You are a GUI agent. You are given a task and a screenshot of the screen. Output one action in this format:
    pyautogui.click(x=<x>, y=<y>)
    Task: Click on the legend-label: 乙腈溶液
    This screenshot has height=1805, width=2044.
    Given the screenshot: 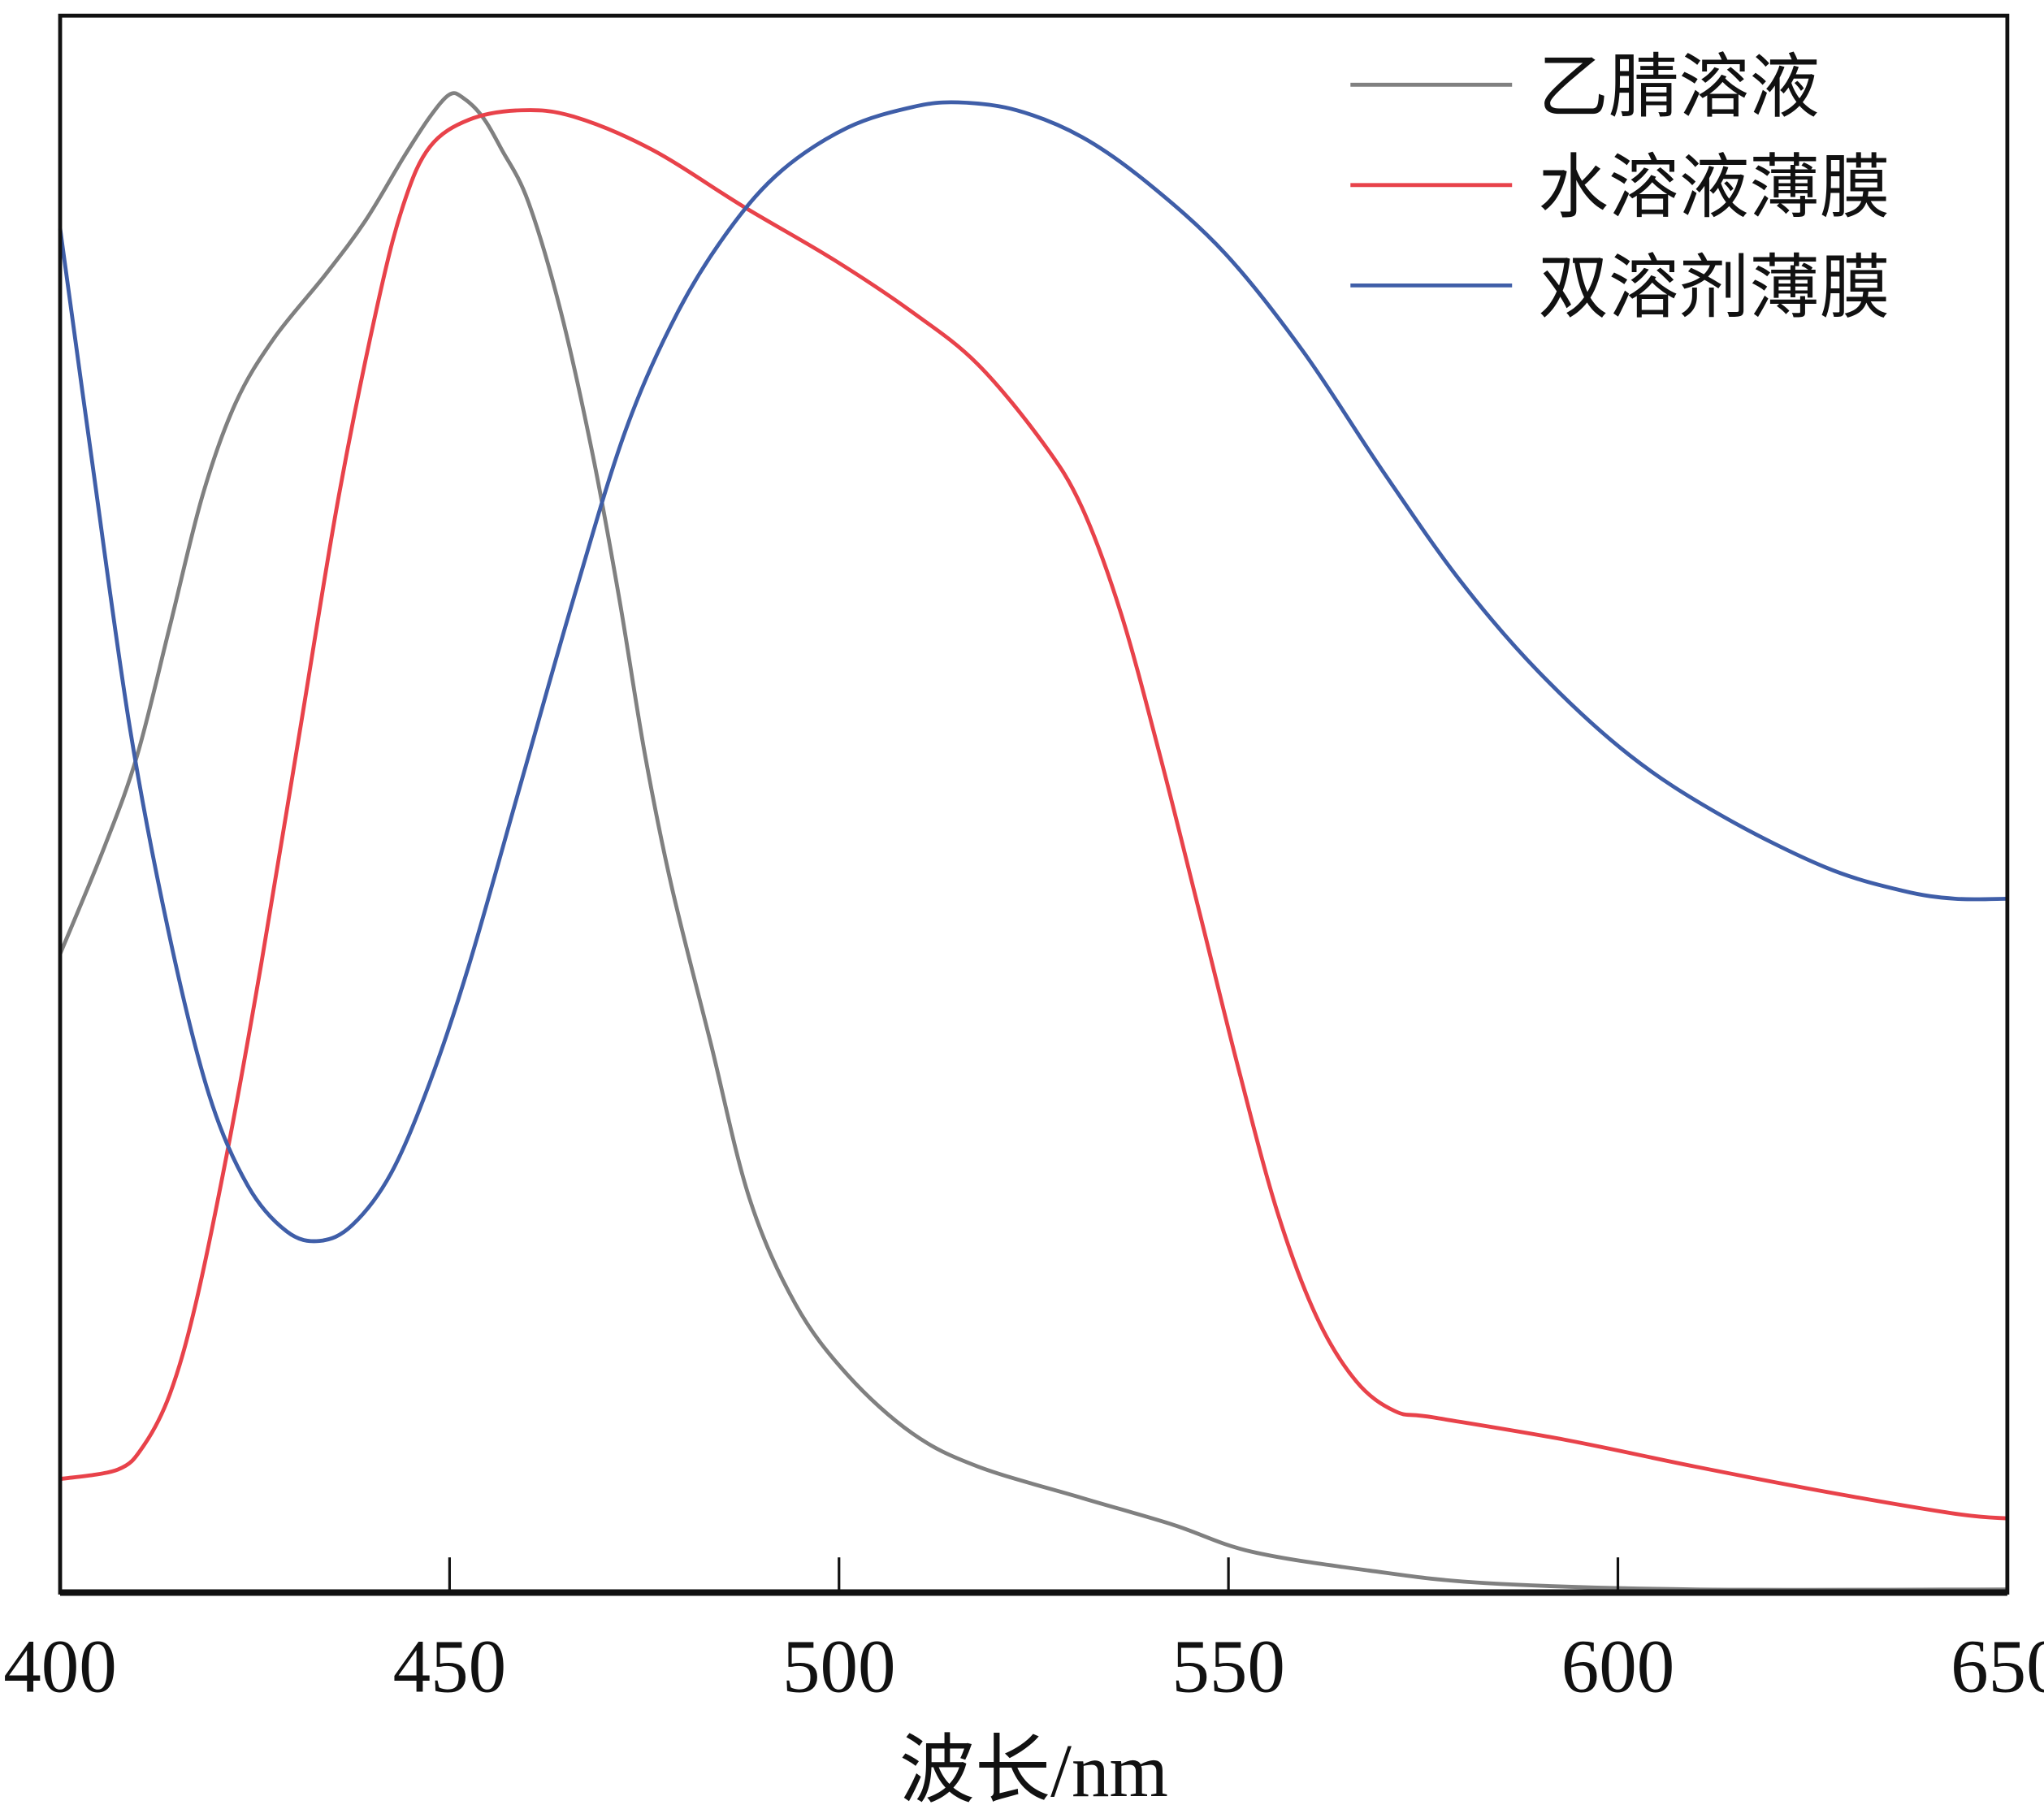 What is the action you would take?
    pyautogui.click(x=1679, y=87)
    